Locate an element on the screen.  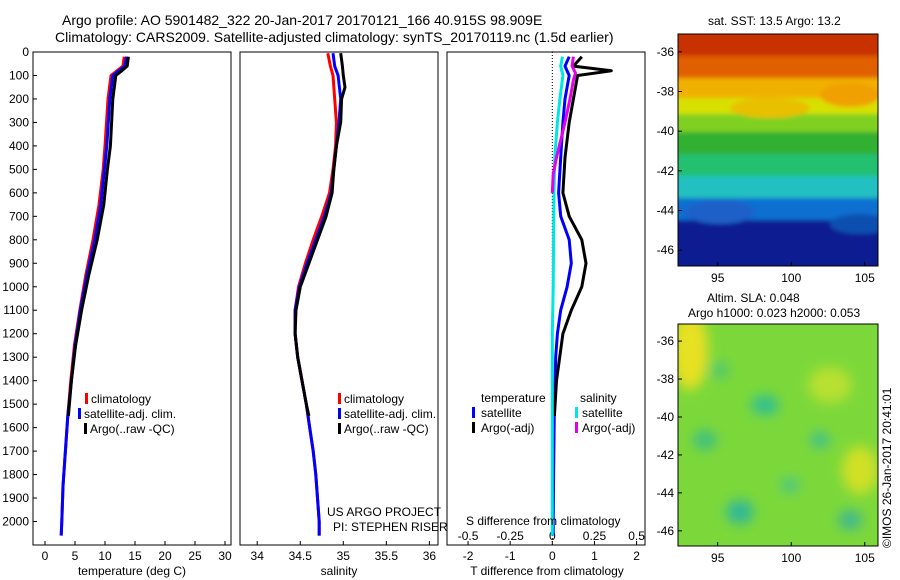
y-tick-label: 1500 is located at coordinates (15, 404).